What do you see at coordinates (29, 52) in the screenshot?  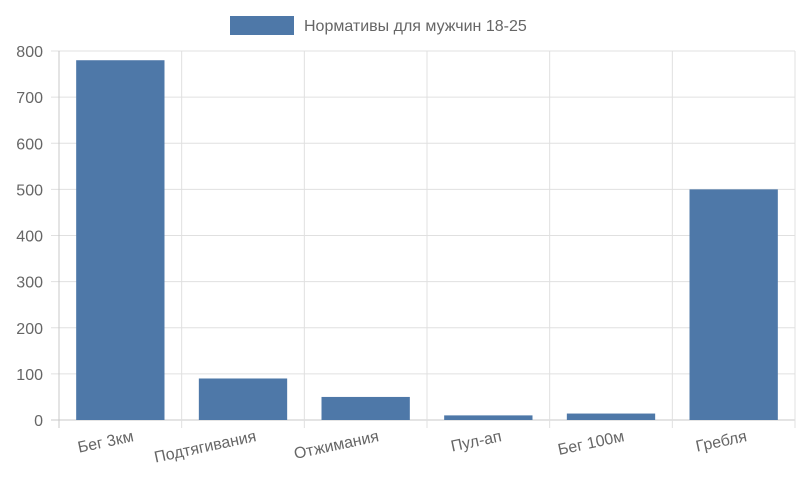 I see `y-tick-label: 800` at bounding box center [29, 52].